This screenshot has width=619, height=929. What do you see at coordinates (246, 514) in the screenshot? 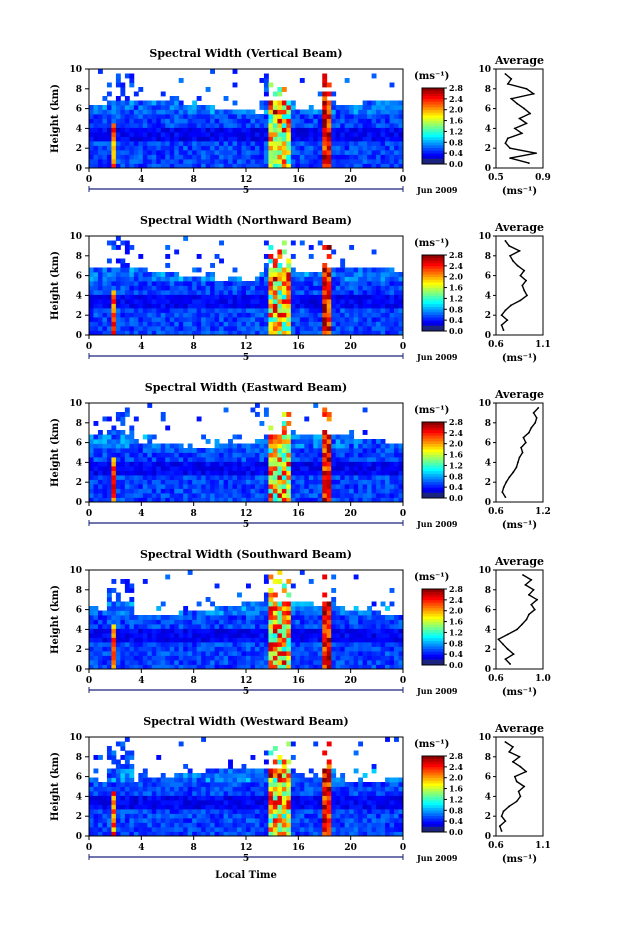
I see `x-tick-label: 12` at bounding box center [246, 514].